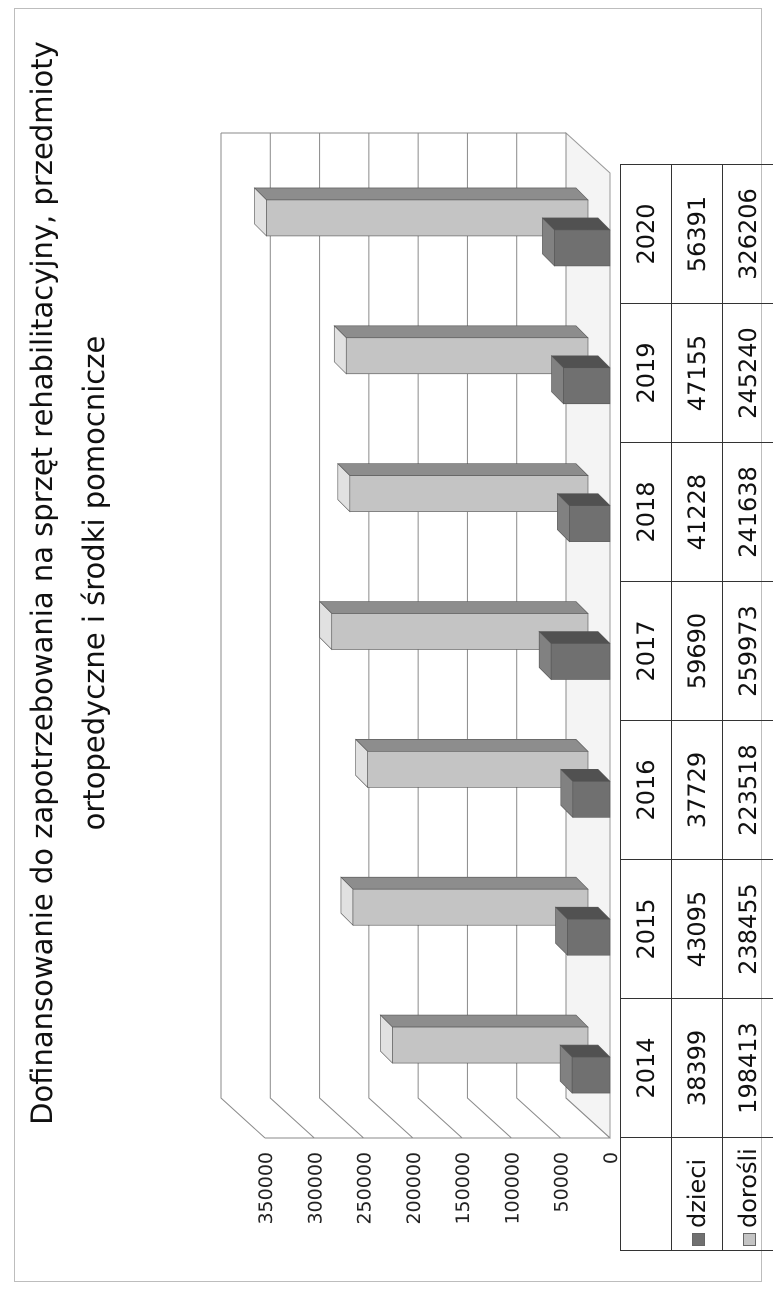  What do you see at coordinates (646, 234) in the screenshot?
I see `table-header-cell: 2020` at bounding box center [646, 234].